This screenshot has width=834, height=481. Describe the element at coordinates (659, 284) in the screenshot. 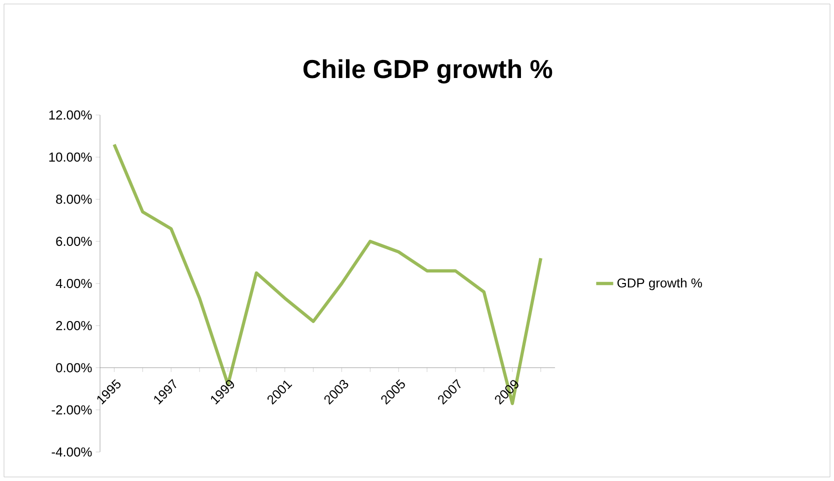

I see `legend-label: GDP growth %` at that location.